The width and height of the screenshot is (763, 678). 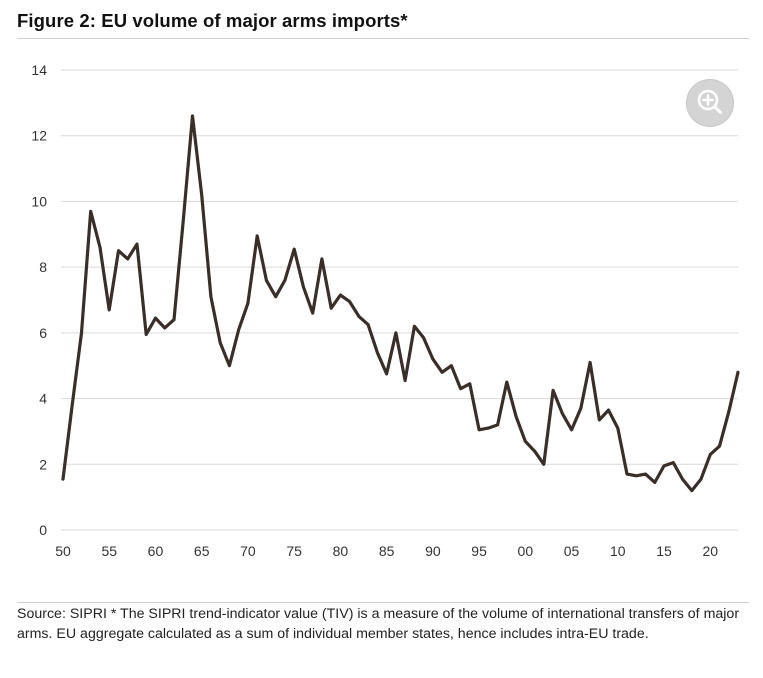 I want to click on y-tick-label: 10, so click(x=39, y=201).